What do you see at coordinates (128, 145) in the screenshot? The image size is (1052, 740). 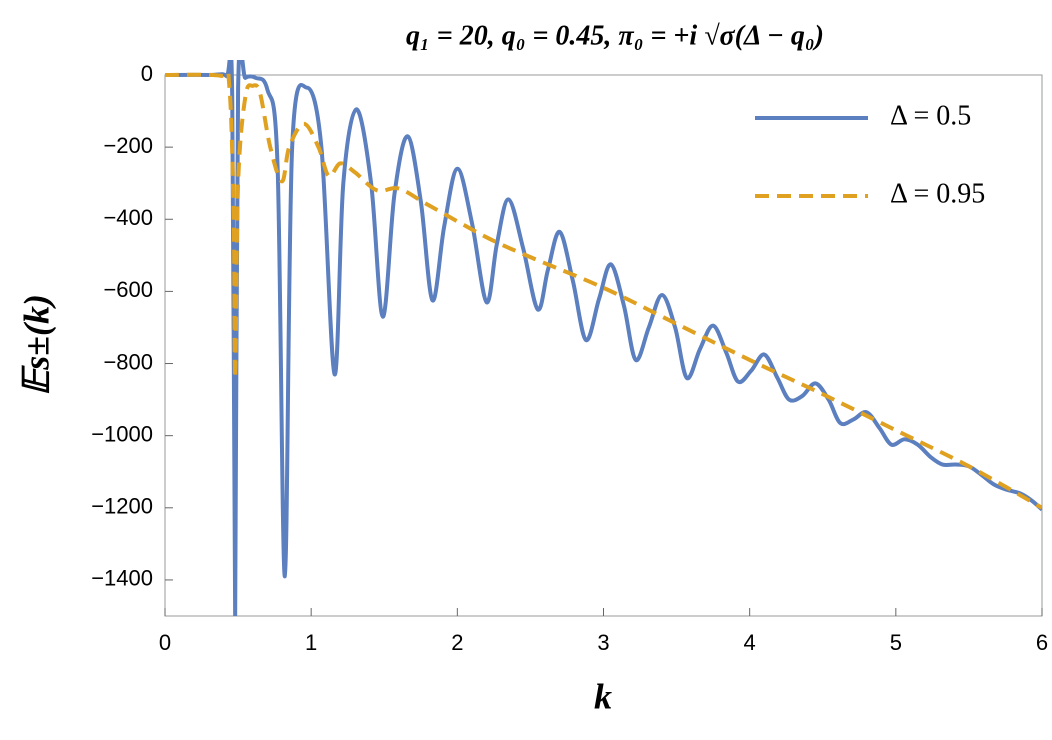 I see `y-tick-label: −200` at bounding box center [128, 145].